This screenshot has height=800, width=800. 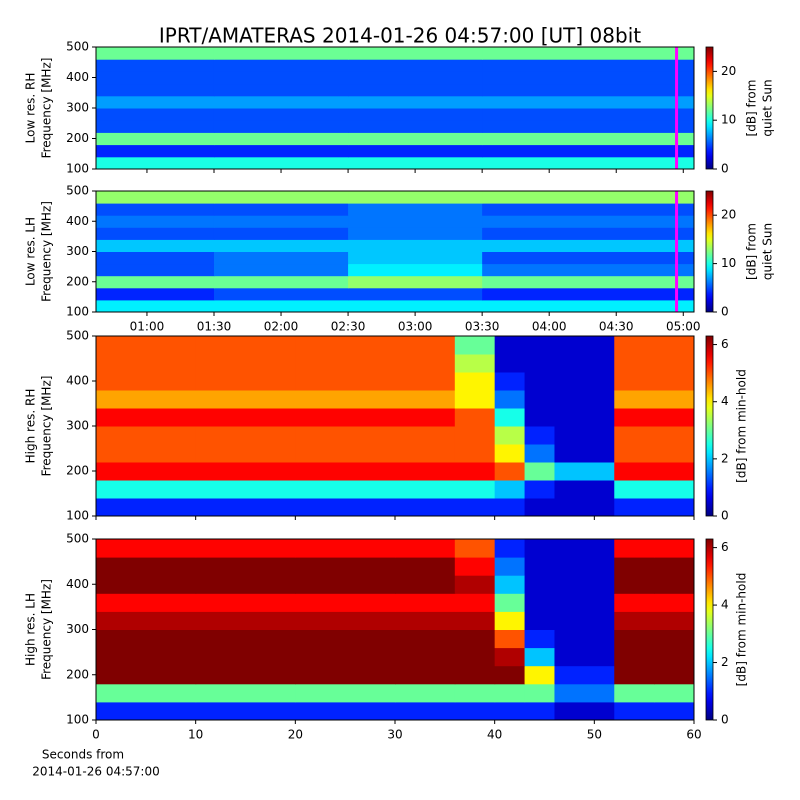 I want to click on colorbar-tick-label: 0, so click(x=725, y=169).